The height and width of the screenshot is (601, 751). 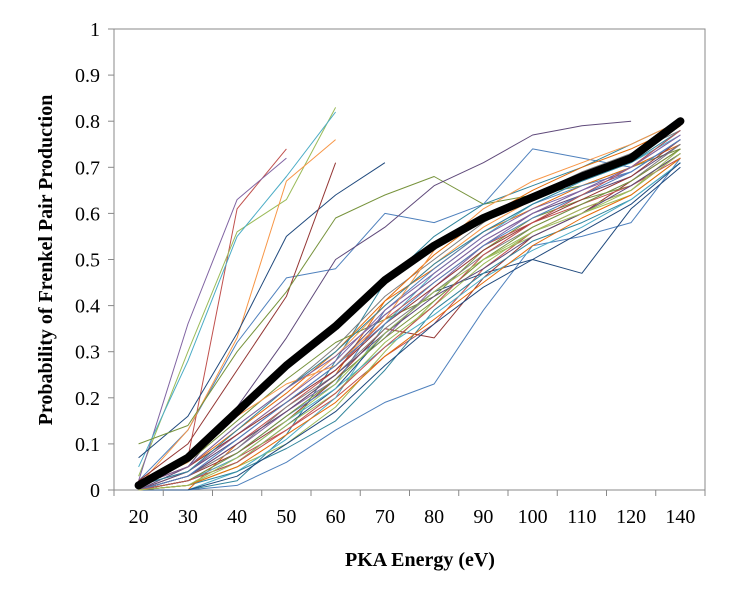 What do you see at coordinates (237, 517) in the screenshot?
I see `x-tick-label: 40` at bounding box center [237, 517].